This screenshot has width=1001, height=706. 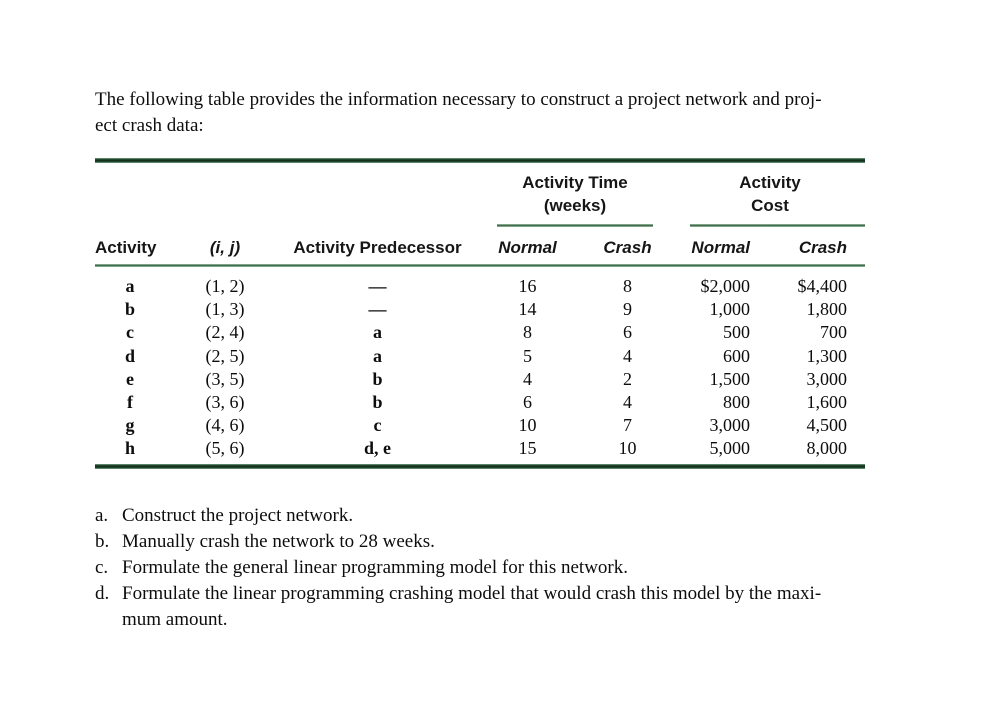 What do you see at coordinates (730, 425) in the screenshot?
I see `cell-cost-normal: 3,000` at bounding box center [730, 425].